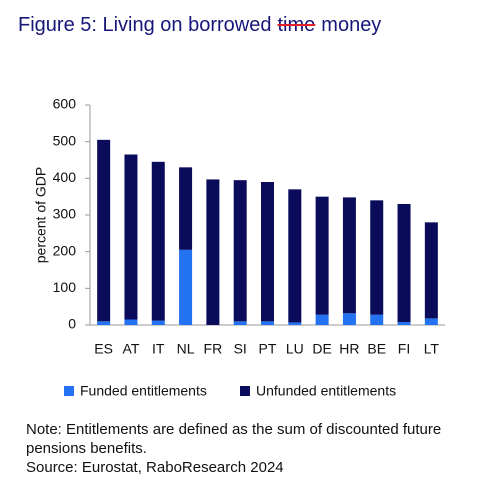 The width and height of the screenshot is (497, 488). I want to click on x-tick-label: FI, so click(404, 349).